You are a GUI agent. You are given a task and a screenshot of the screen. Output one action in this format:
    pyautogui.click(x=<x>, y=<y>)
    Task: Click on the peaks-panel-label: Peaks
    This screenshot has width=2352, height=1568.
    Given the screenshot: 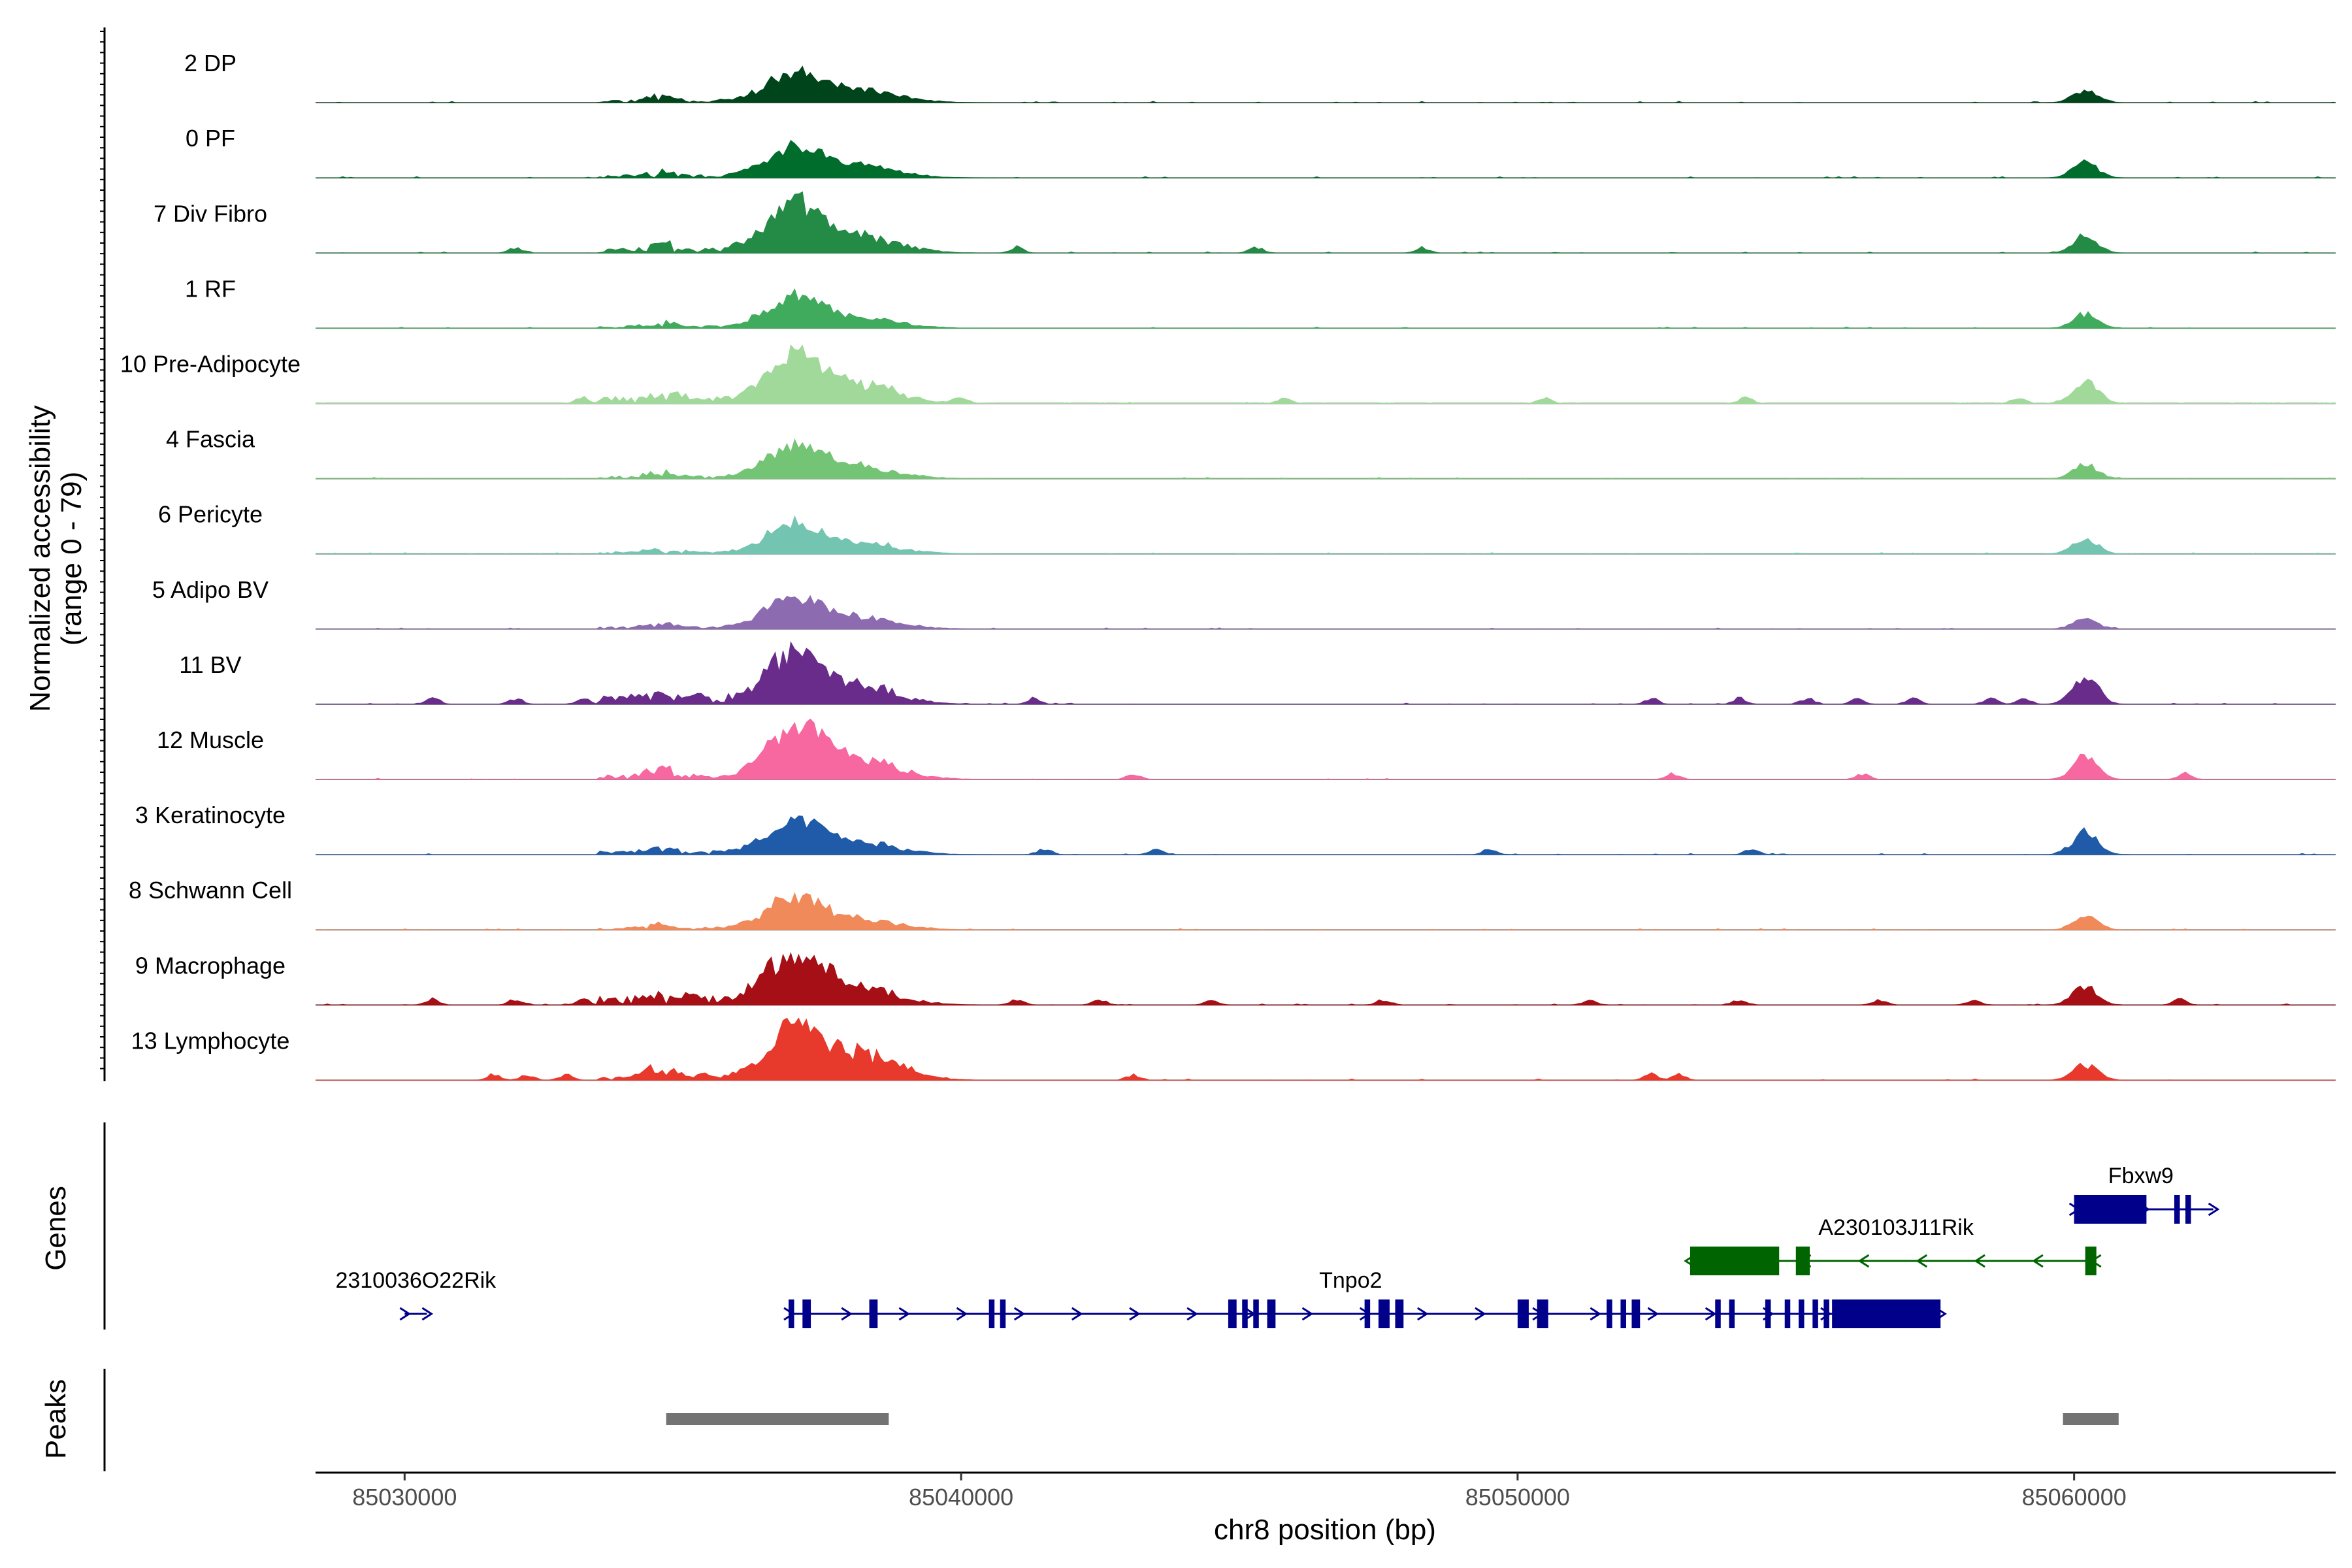 What is the action you would take?
    pyautogui.click(x=56, y=1419)
    